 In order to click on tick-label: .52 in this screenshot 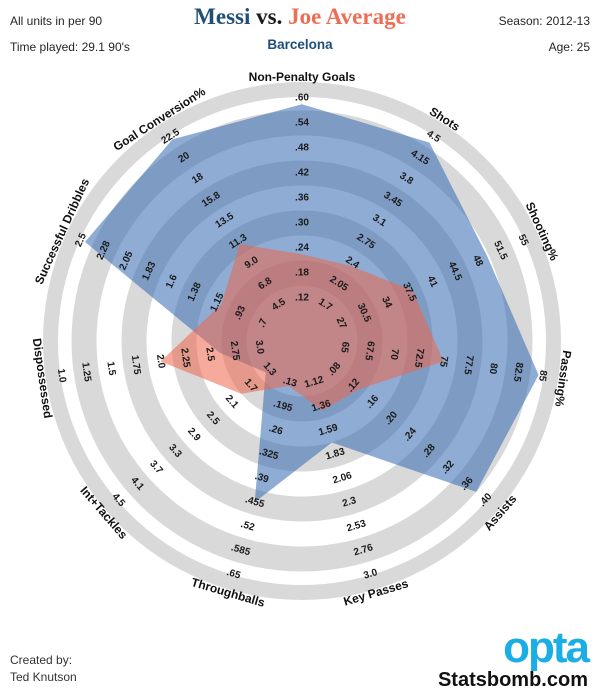, I will do `click(247, 526)`.